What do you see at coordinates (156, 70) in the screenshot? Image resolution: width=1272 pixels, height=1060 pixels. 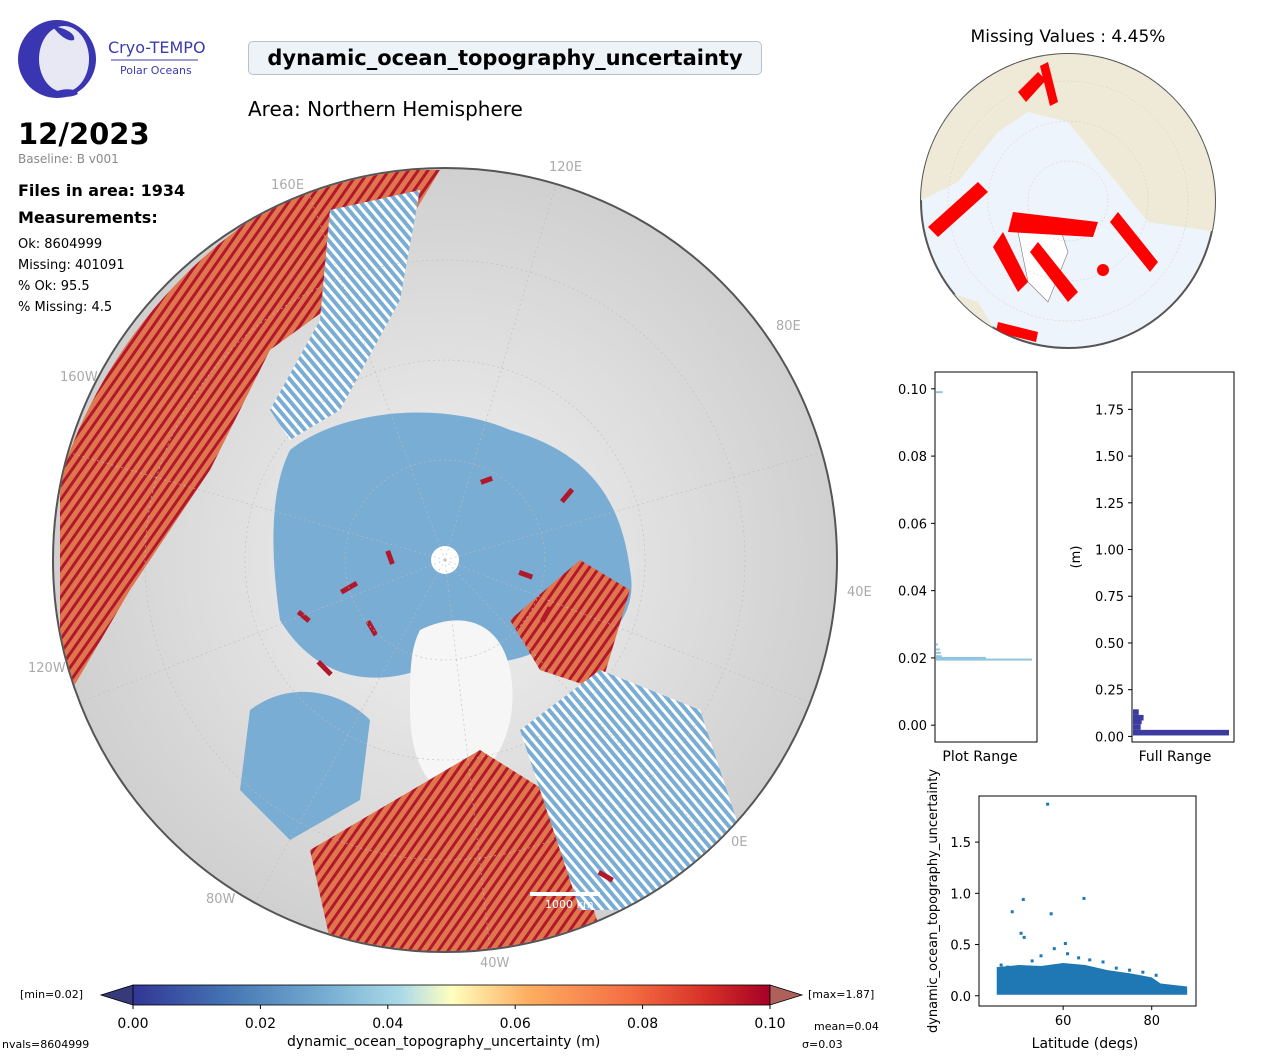 I see `logo-subtitle: Polar Oceans` at bounding box center [156, 70].